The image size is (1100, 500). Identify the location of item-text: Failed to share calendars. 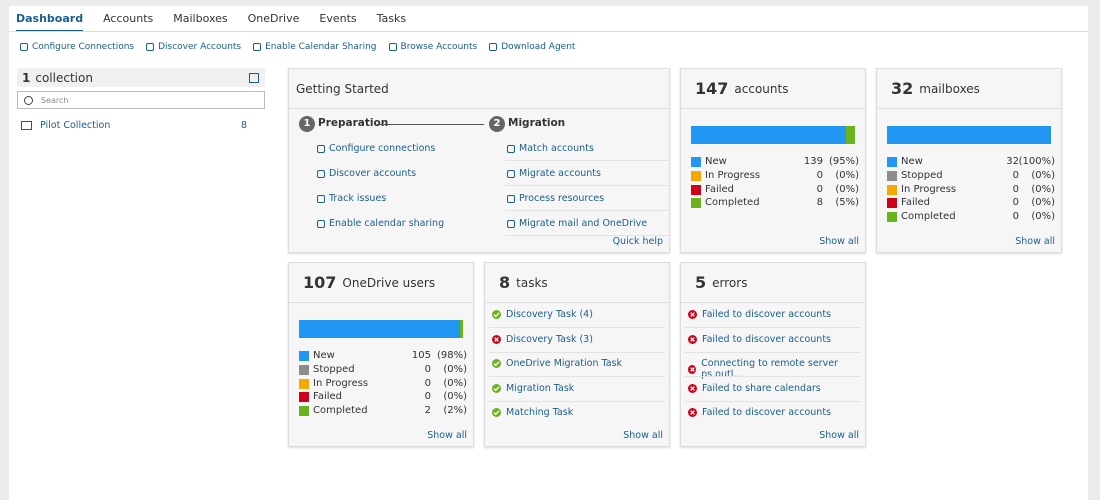
(761, 388).